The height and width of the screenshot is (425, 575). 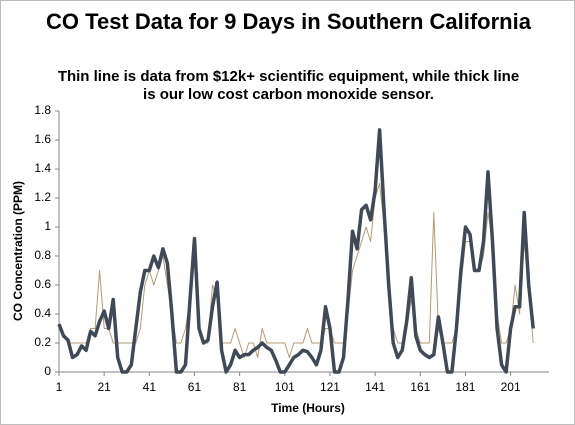 What do you see at coordinates (42, 139) in the screenshot?
I see `y-tick-label: 1.6` at bounding box center [42, 139].